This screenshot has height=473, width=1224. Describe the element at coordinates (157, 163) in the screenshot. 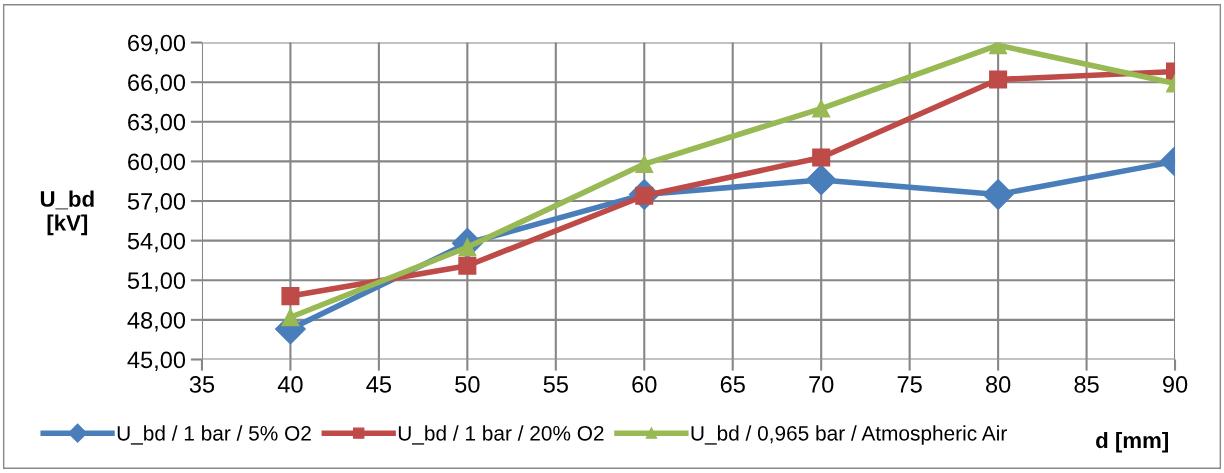

I see `y-tick-label: 60,00` at that location.